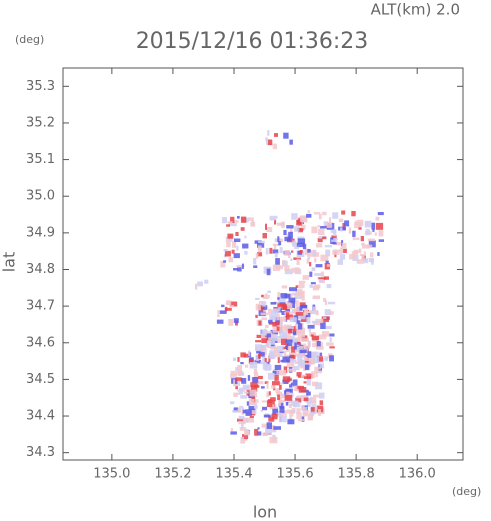  Describe the element at coordinates (40, 306) in the screenshot. I see `y-tick-label: 34.7` at that location.